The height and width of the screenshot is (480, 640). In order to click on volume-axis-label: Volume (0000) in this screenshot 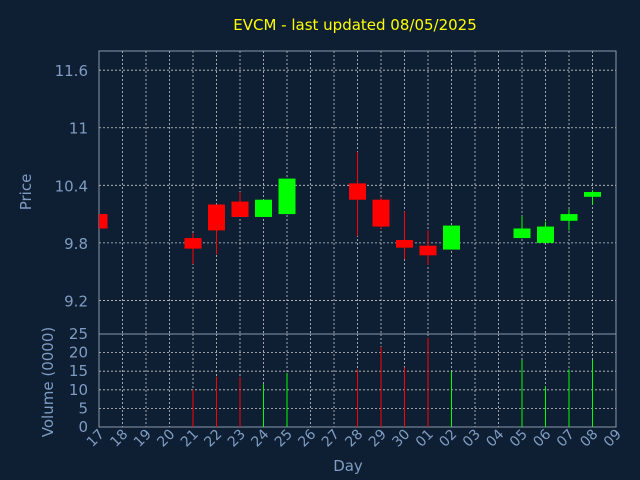, I will do `click(48, 382)`.